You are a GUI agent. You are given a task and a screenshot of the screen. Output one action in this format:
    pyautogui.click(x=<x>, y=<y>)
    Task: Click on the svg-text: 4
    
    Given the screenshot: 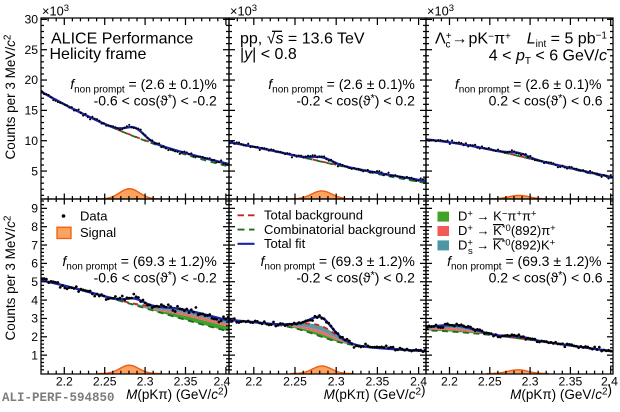 What is the action you would take?
    pyautogui.click(x=34, y=300)
    